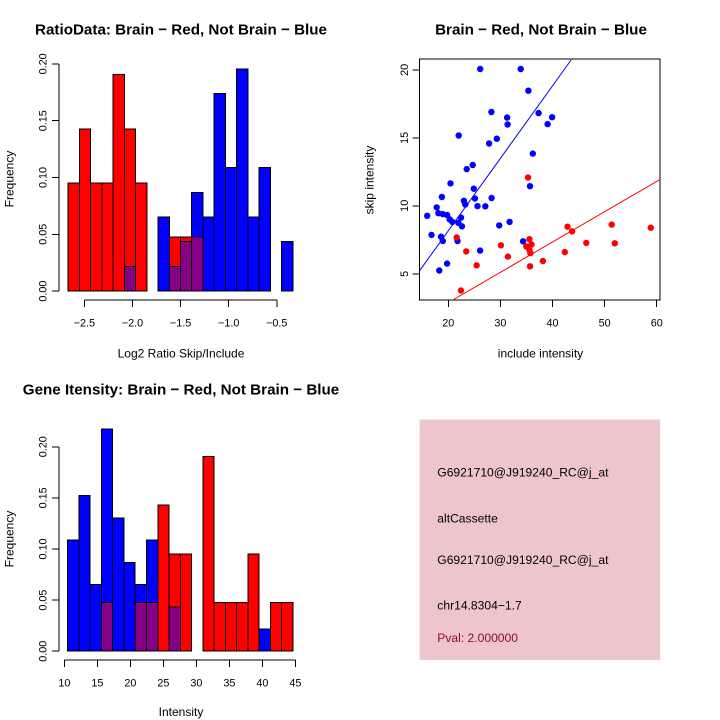  Describe the element at coordinates (163, 684) in the screenshot. I see `svg-text: 25` at that location.